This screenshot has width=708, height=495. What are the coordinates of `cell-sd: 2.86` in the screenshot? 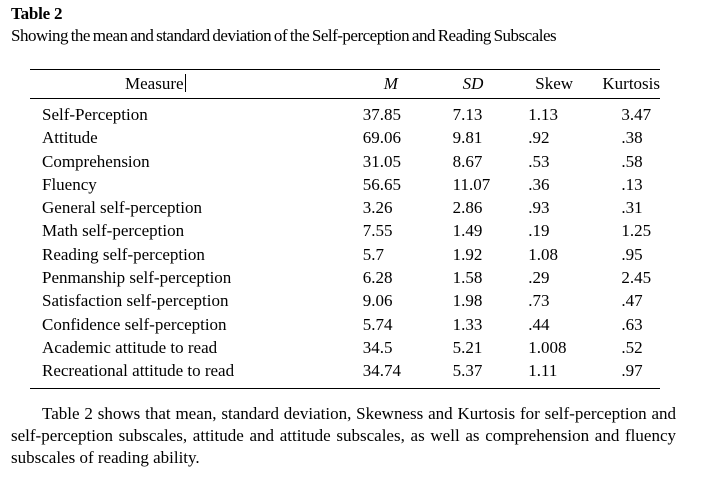 It's located at (467, 208).